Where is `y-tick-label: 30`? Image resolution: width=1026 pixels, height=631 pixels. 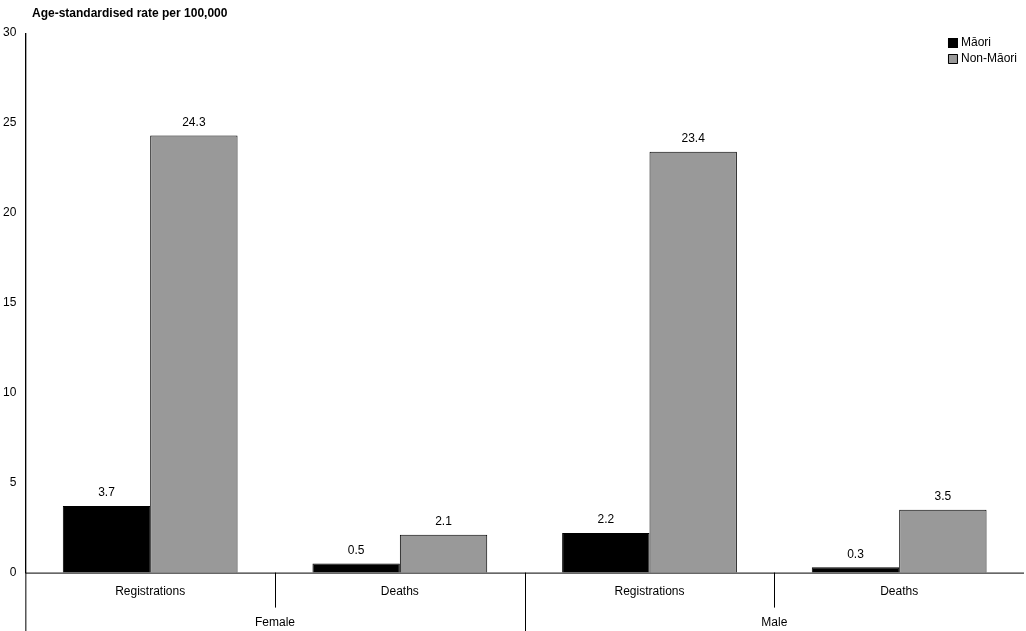 y-tick-label: 30 is located at coordinates (9, 32).